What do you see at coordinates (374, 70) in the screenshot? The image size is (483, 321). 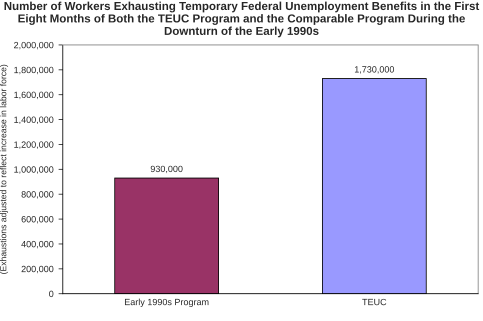 I see `data-label: 1,730,000` at bounding box center [374, 70].